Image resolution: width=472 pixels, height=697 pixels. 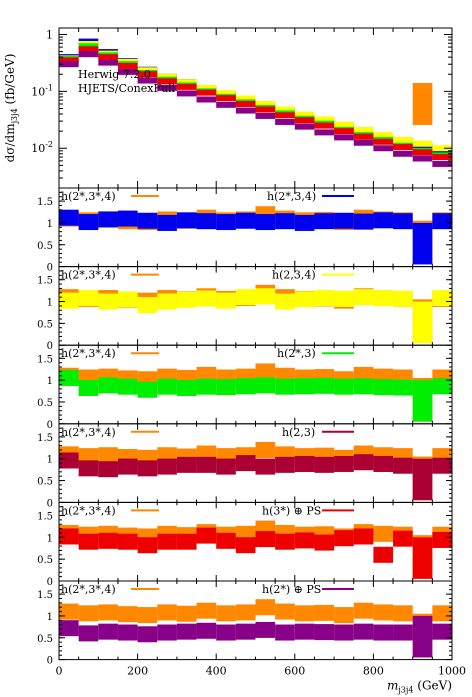 What do you see at coordinates (294, 275) in the screenshot?
I see `ratio-series-label: h(2,3,4)` at bounding box center [294, 275].